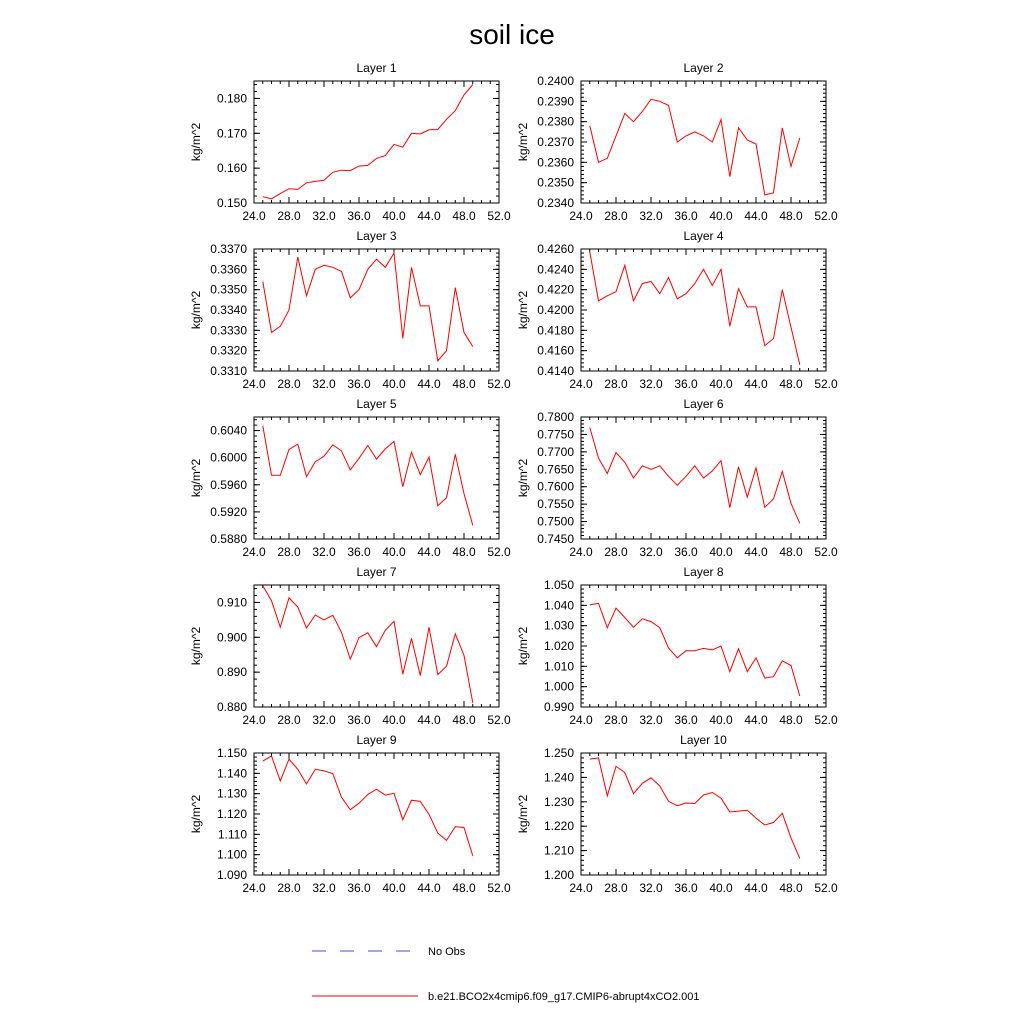 The height and width of the screenshot is (1024, 1024). Describe the element at coordinates (555, 290) in the screenshot. I see `y-tick-label: 0.4220` at that location.